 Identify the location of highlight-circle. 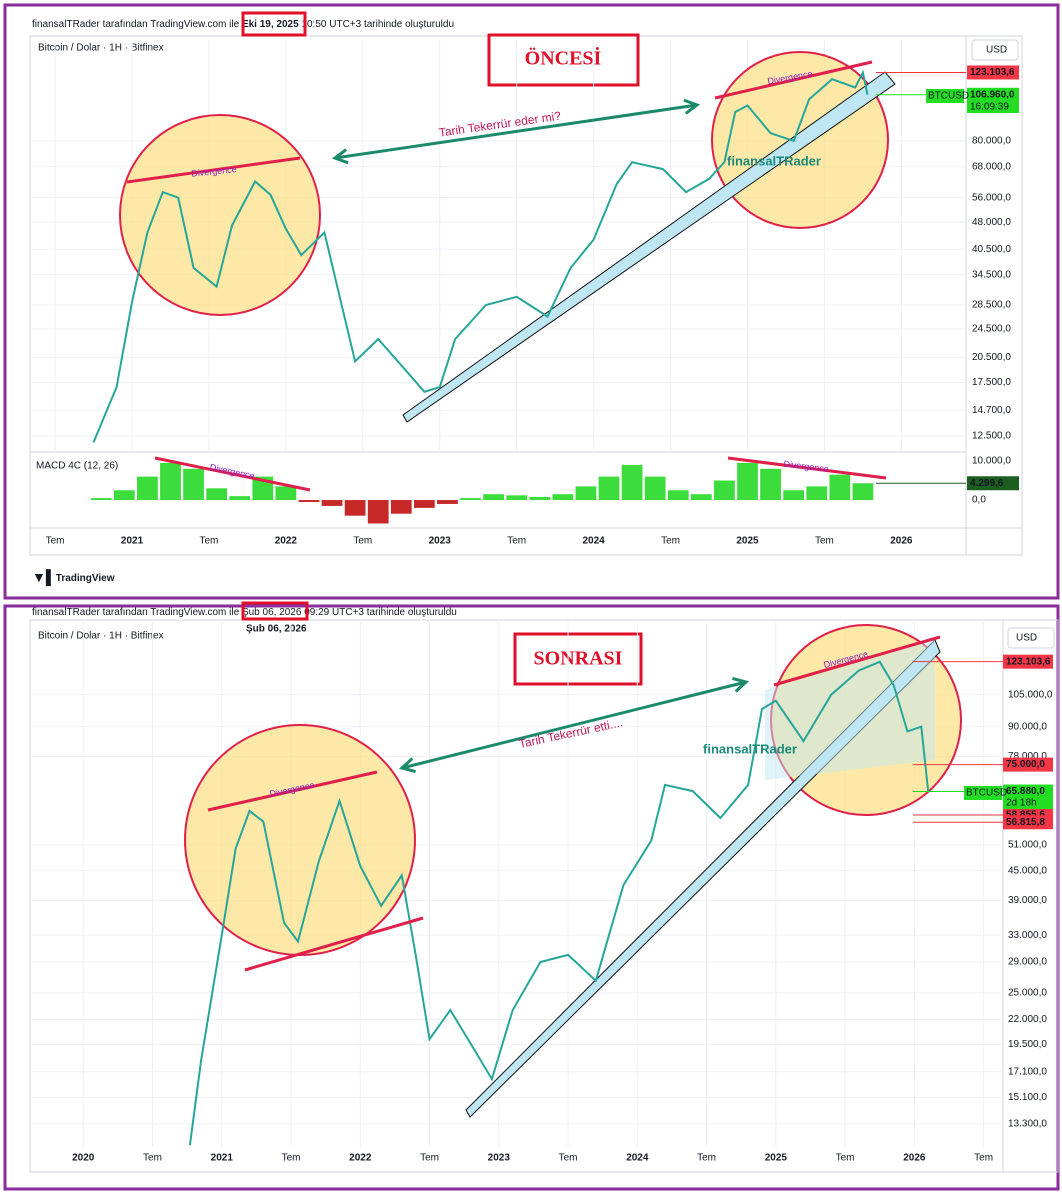
(300, 840).